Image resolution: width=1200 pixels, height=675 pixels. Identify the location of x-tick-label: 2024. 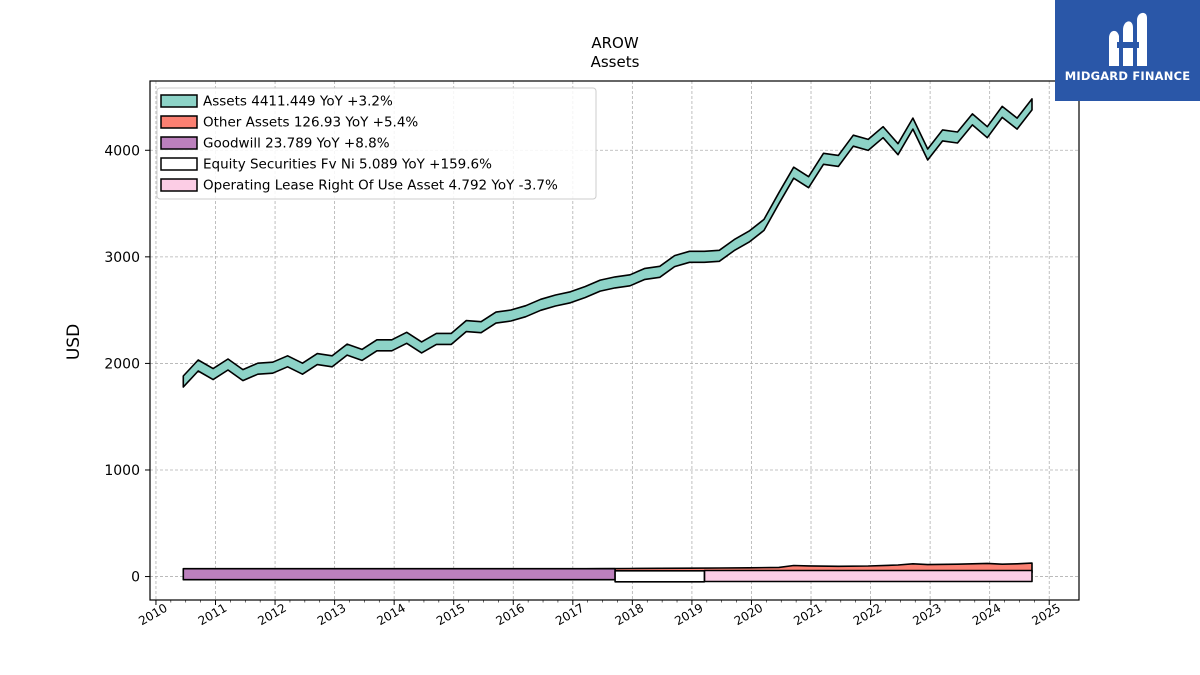
(986, 614).